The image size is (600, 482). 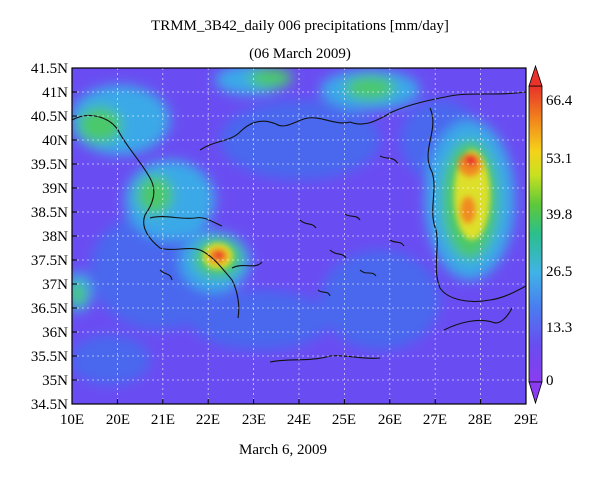 What do you see at coordinates (49, 309) in the screenshot?
I see `y-tick-label: 36.5N` at bounding box center [49, 309].